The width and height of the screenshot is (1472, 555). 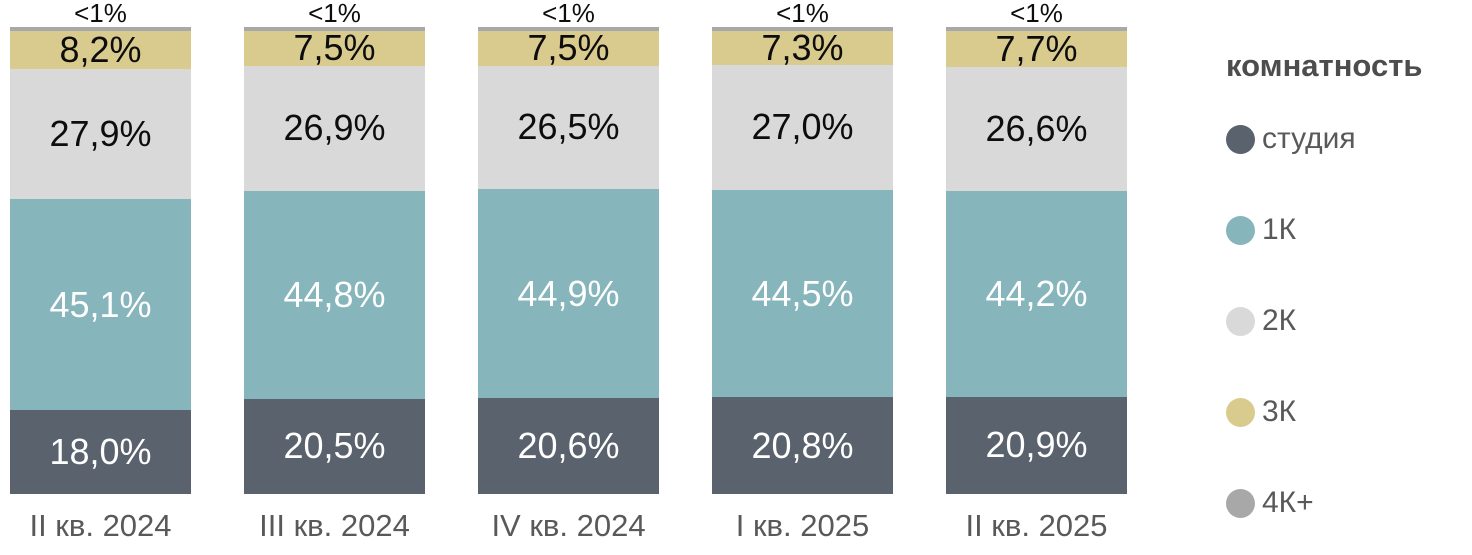 I want to click on segment-value-label: 20,9%, so click(x=1036, y=445).